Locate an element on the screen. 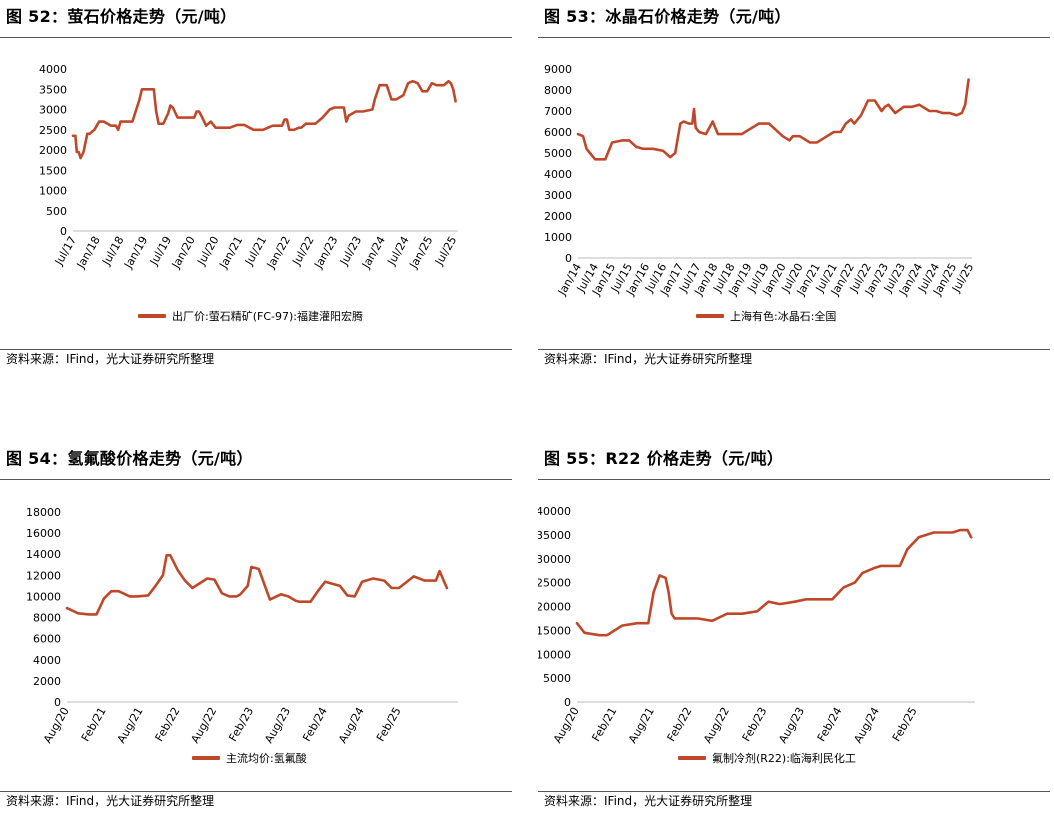  y-tick-label: 1500 is located at coordinates (53, 170).